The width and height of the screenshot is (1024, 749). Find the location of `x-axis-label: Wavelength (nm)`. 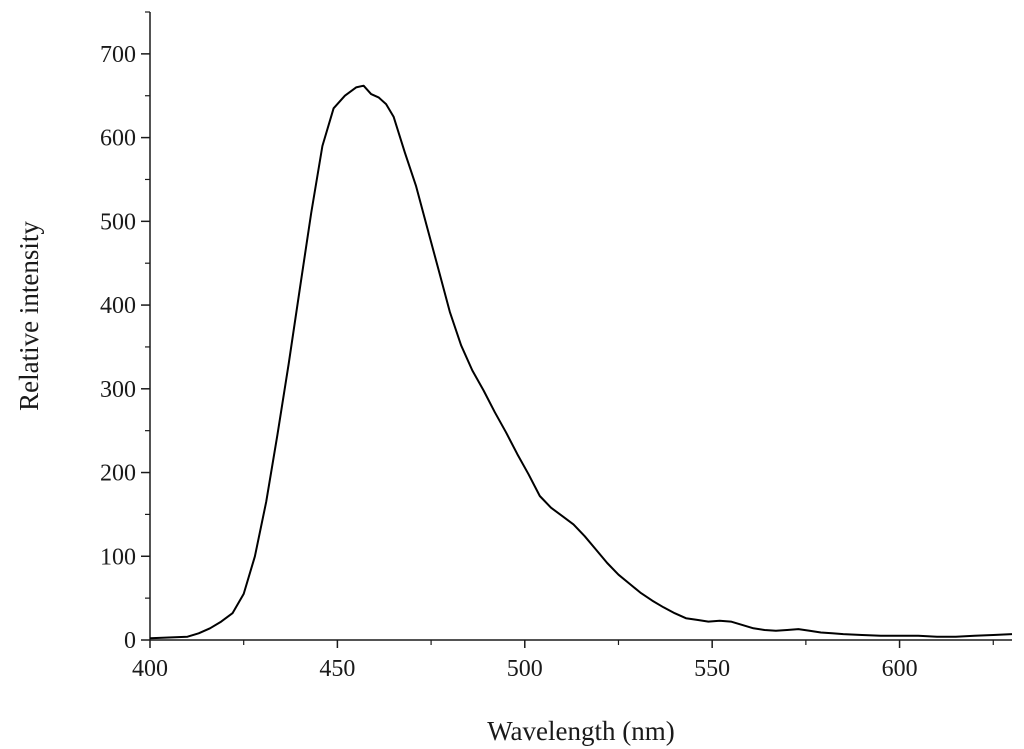

x-axis-label: Wavelength (nm) is located at coordinates (581, 731).